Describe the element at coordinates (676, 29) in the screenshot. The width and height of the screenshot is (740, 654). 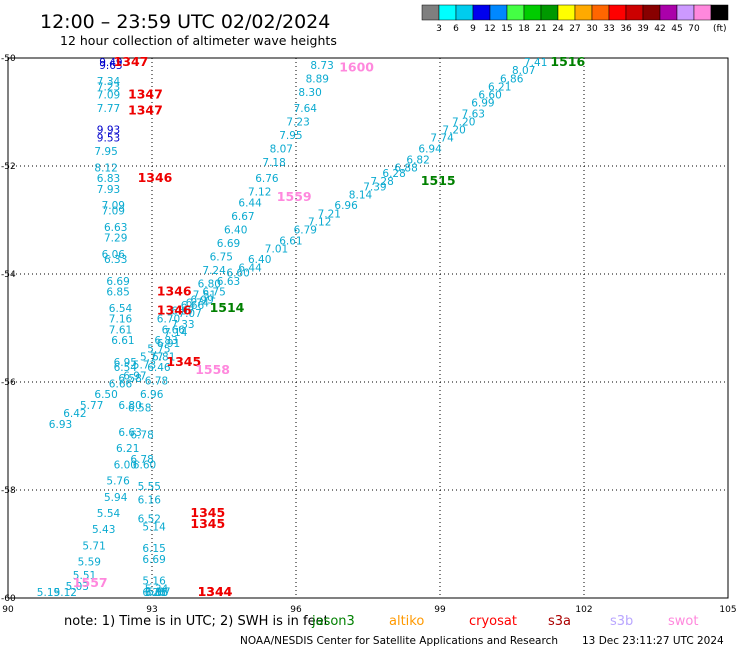
I see `colorbar-label: 45` at that location.